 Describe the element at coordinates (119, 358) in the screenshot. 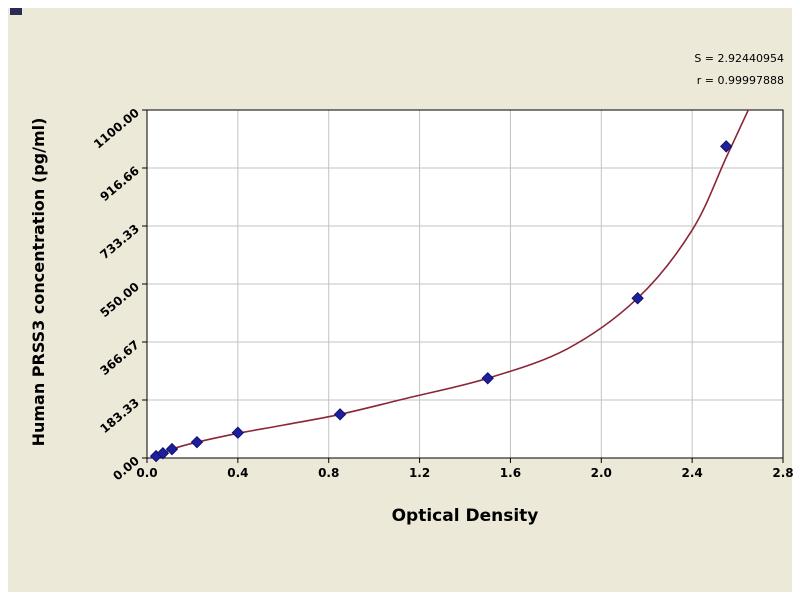

I see `y-tick-label: 366.67` at that location.